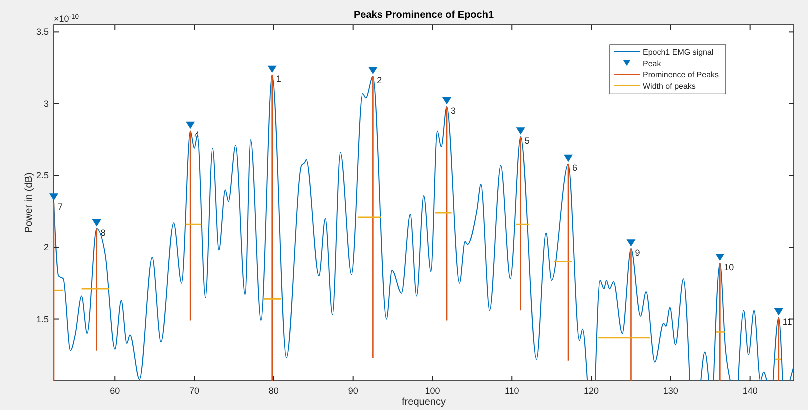  I want to click on x-tick-label: 110, so click(512, 391).